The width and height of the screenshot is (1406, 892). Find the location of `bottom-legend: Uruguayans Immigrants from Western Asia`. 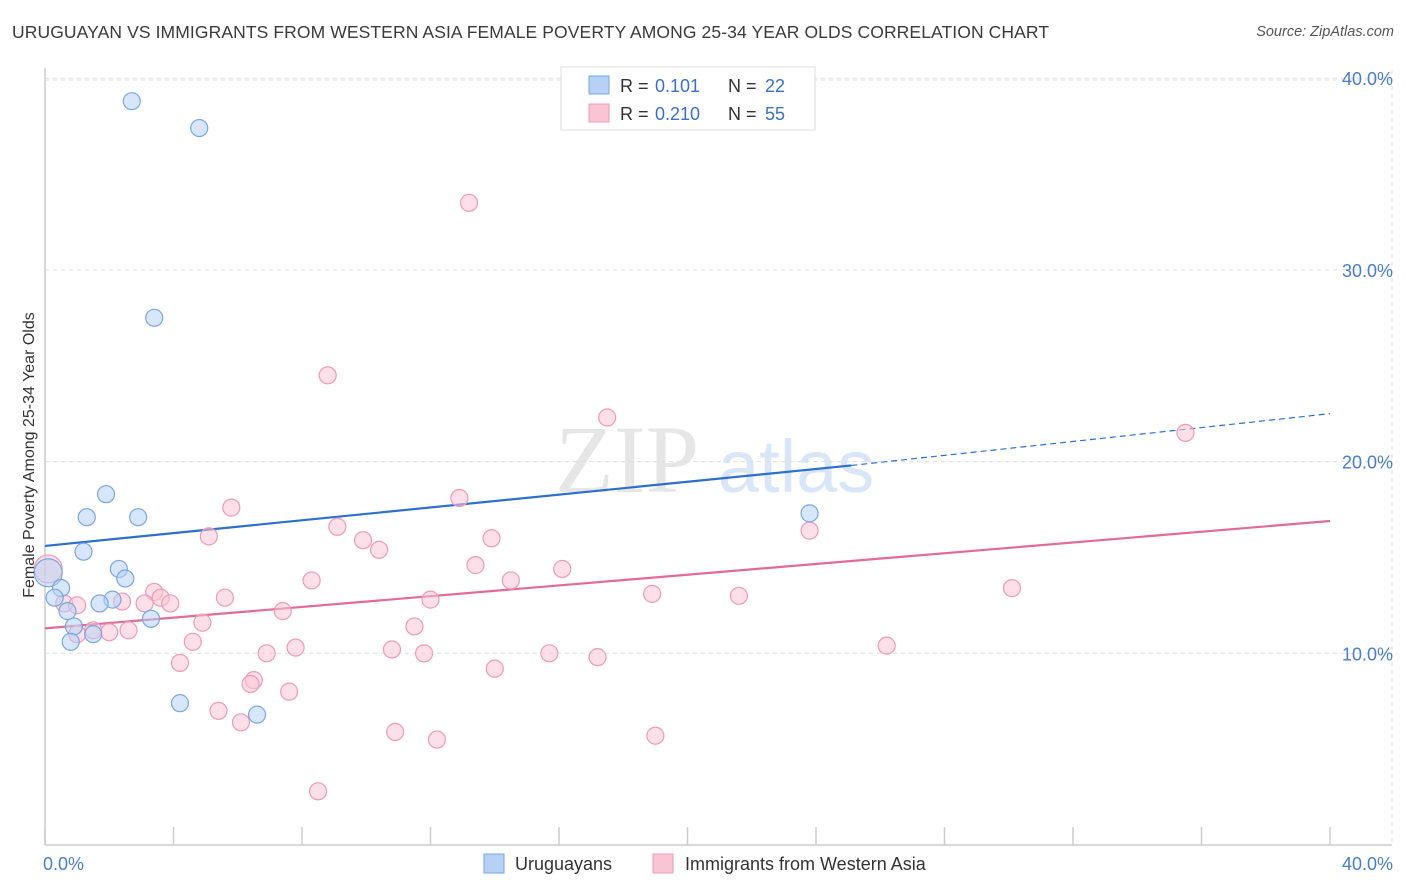

bottom-legend: Uruguayans Immigrants from Western Asia is located at coordinates (705, 863).